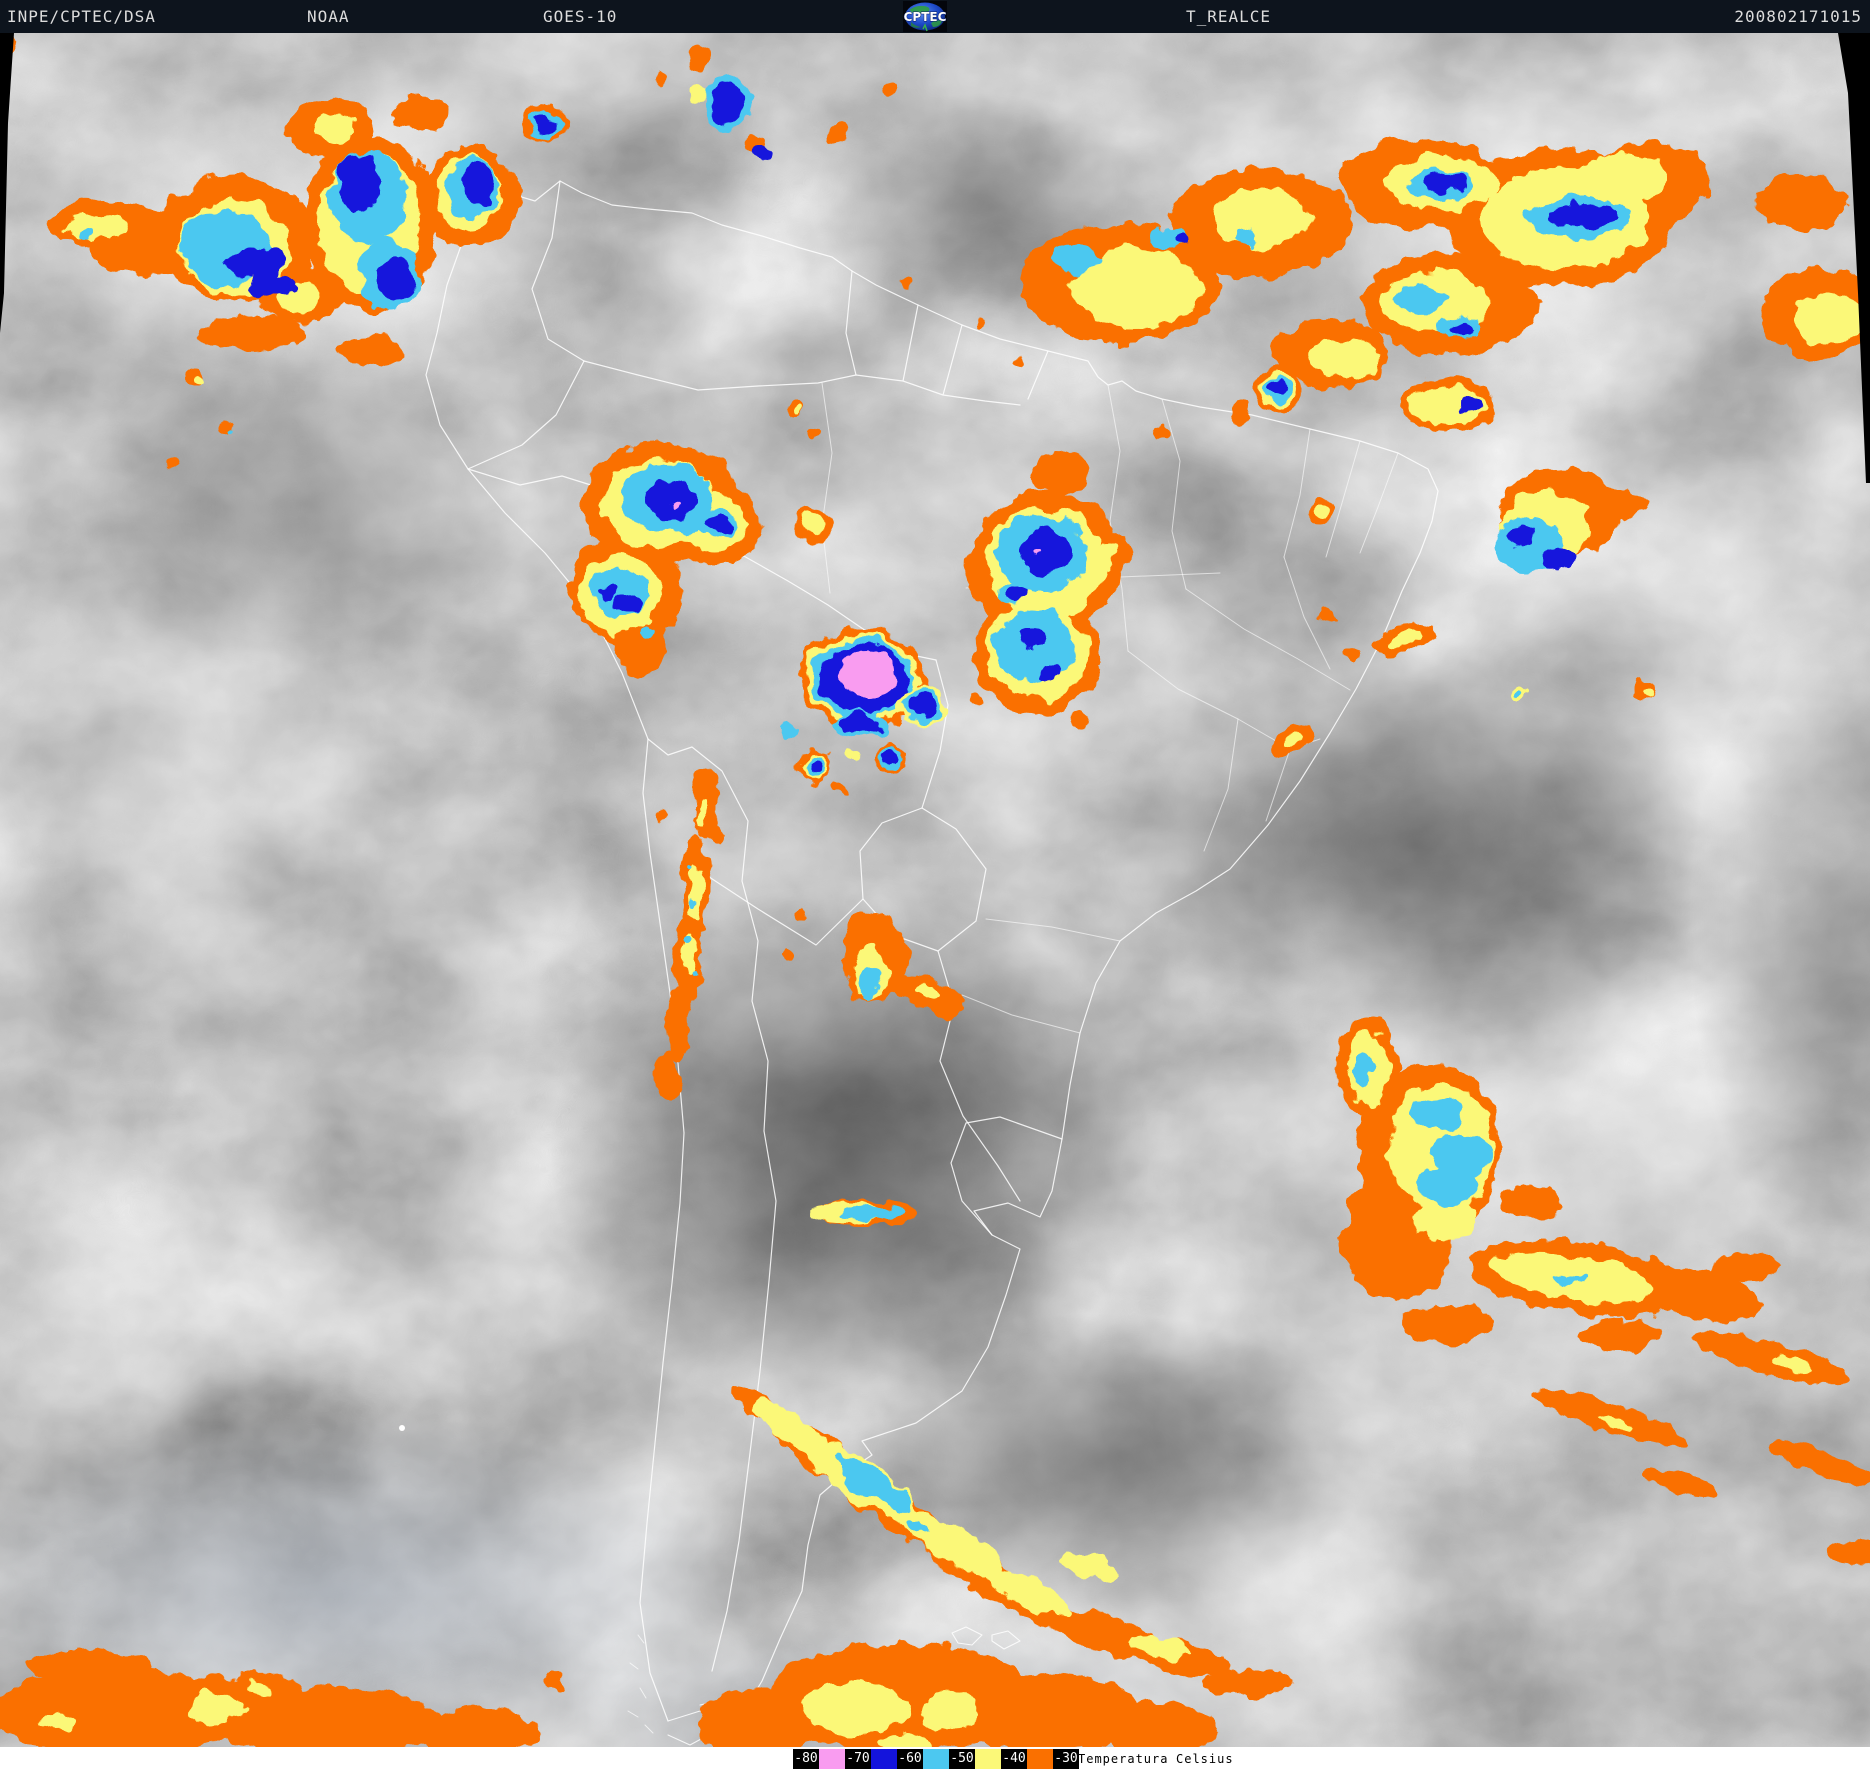 This screenshot has width=1870, height=1770. What do you see at coordinates (1700, 1448) in the screenshot?
I see `storm-streaks-southeast` at bounding box center [1700, 1448].